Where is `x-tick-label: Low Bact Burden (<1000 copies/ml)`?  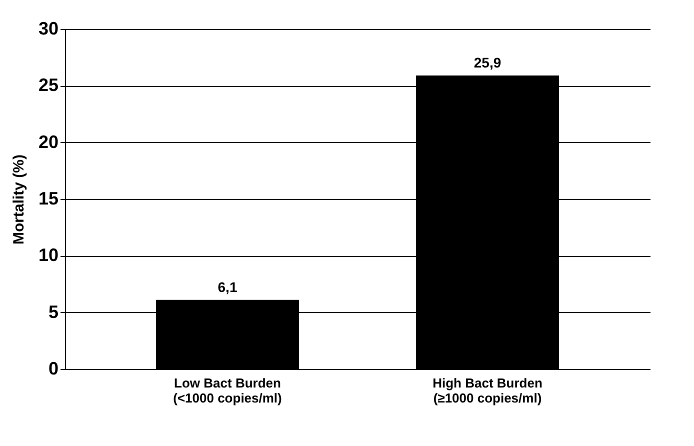
x-tick-label: Low Bact Burden (<1000 copies/ml) is located at coordinates (227, 391).